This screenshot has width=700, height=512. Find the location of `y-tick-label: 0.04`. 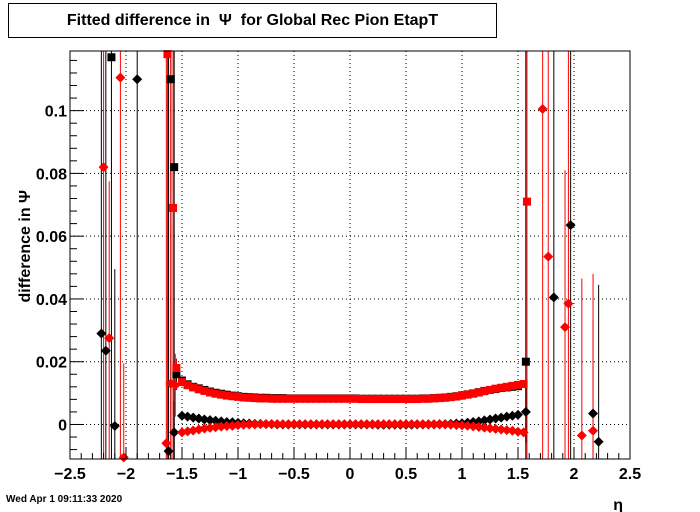

y-tick-label: 0.04 is located at coordinates (51, 300).